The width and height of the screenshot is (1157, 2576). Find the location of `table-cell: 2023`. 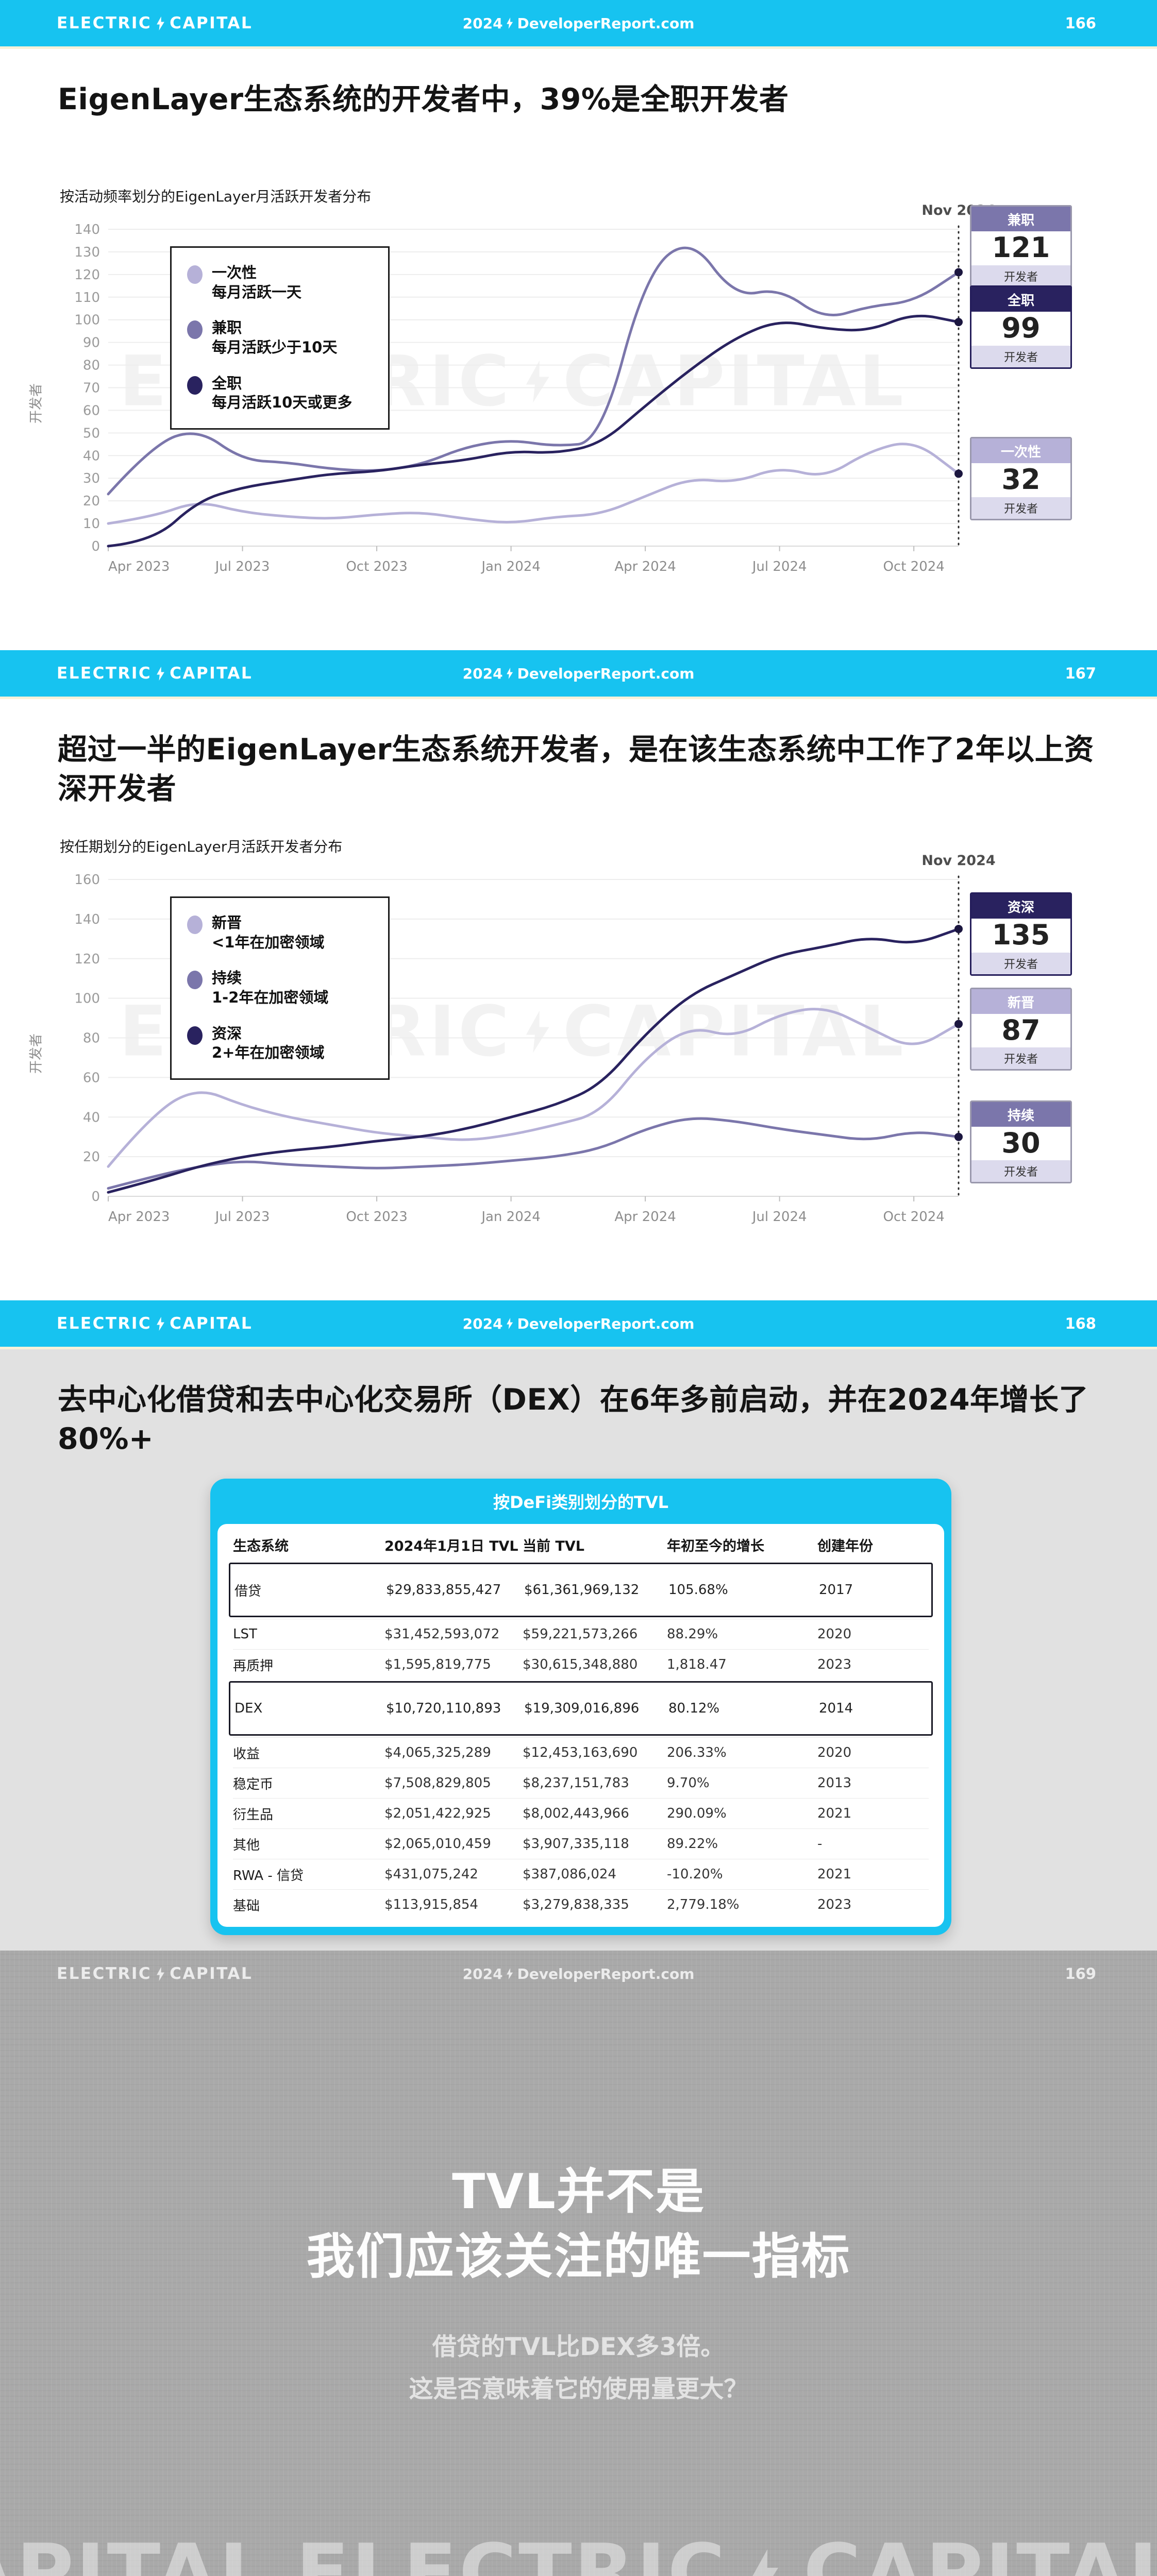

table-cell: 2023 is located at coordinates (835, 1904).